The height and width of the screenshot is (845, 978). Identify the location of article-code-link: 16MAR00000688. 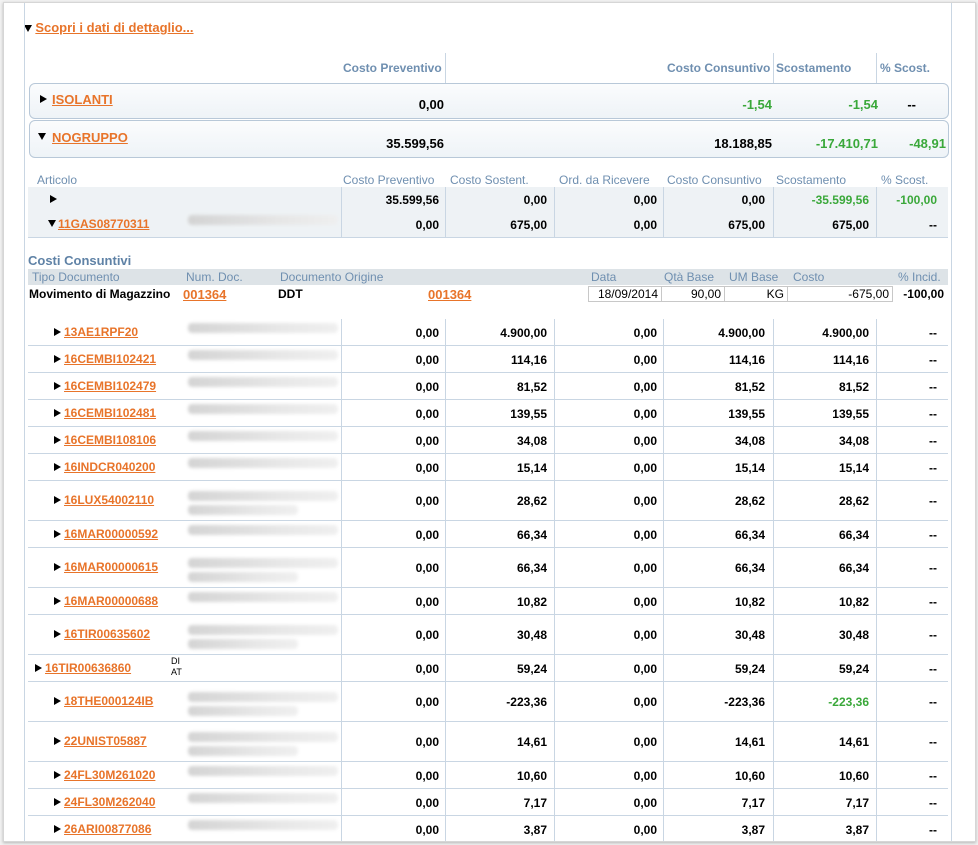
(111, 601).